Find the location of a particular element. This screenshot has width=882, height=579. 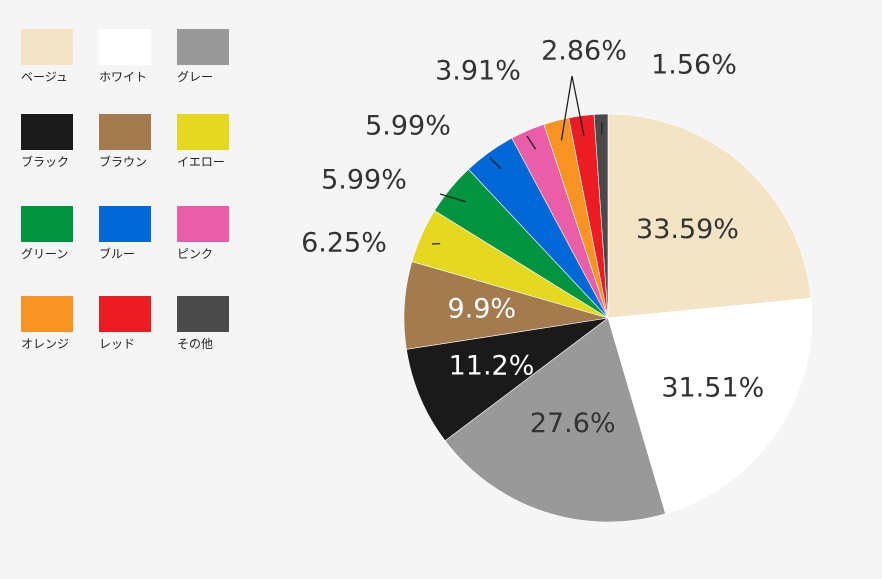

data-label: 1.56% is located at coordinates (694, 65).